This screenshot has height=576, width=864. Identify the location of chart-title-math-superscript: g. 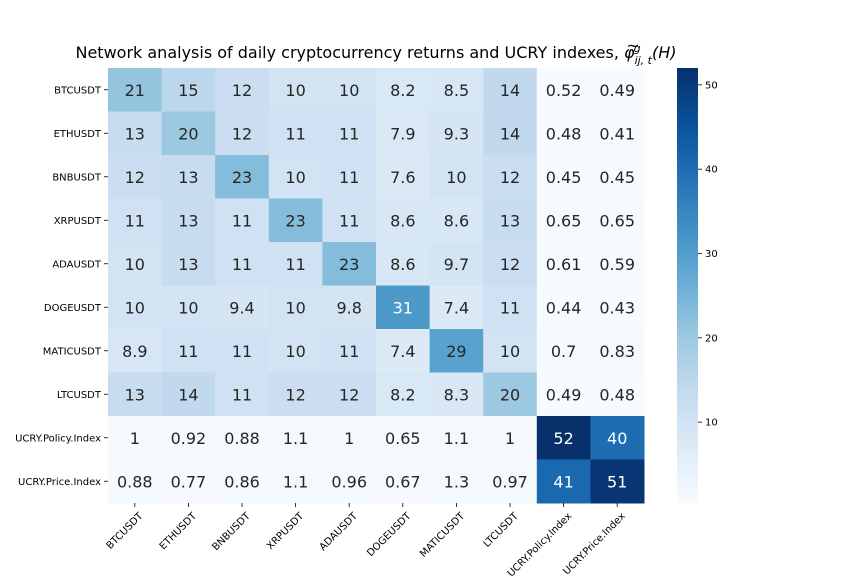
(637, 48).